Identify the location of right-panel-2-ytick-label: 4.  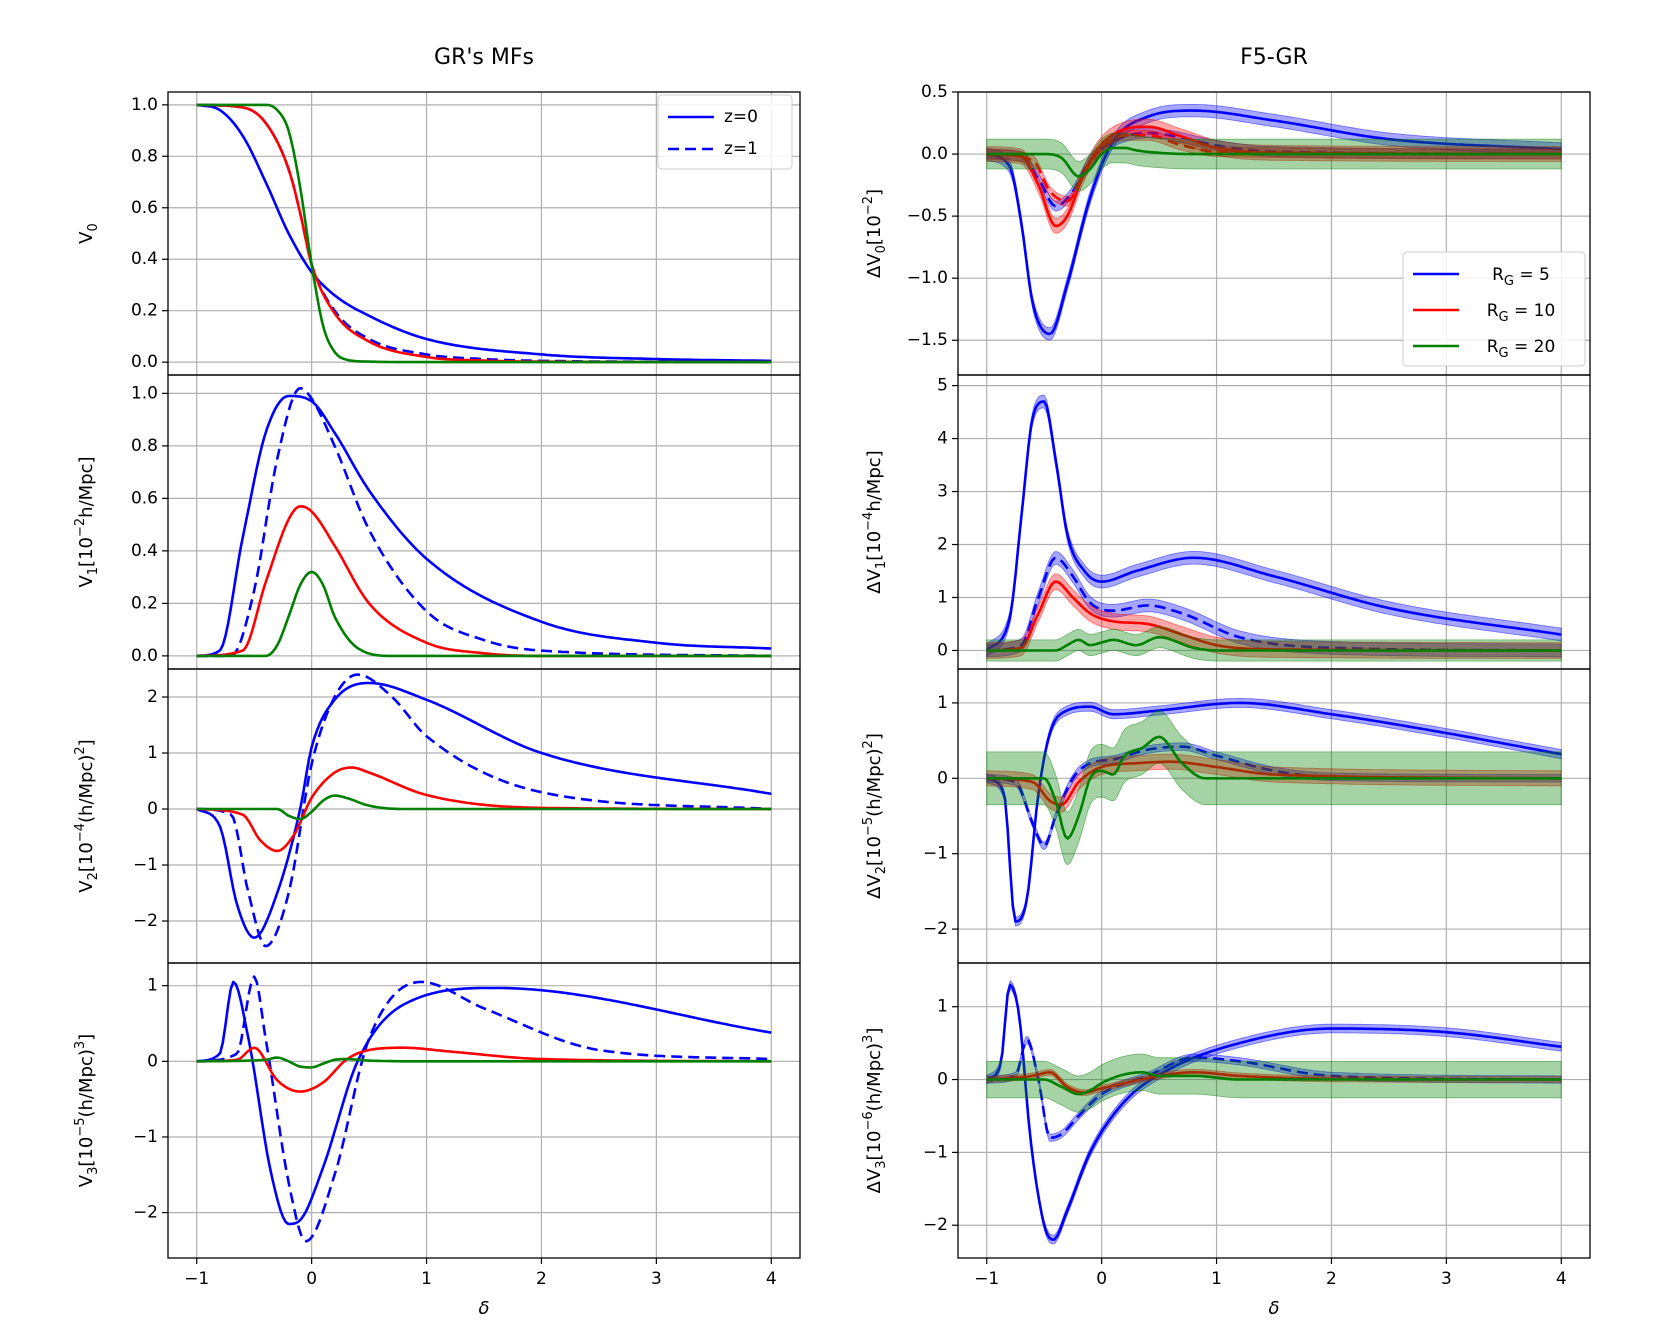
(942, 439).